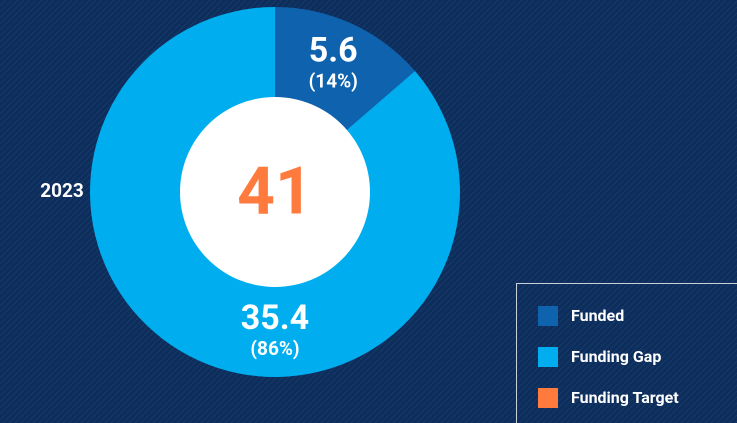  What do you see at coordinates (62, 190) in the screenshot?
I see `row-label: 2023` at bounding box center [62, 190].